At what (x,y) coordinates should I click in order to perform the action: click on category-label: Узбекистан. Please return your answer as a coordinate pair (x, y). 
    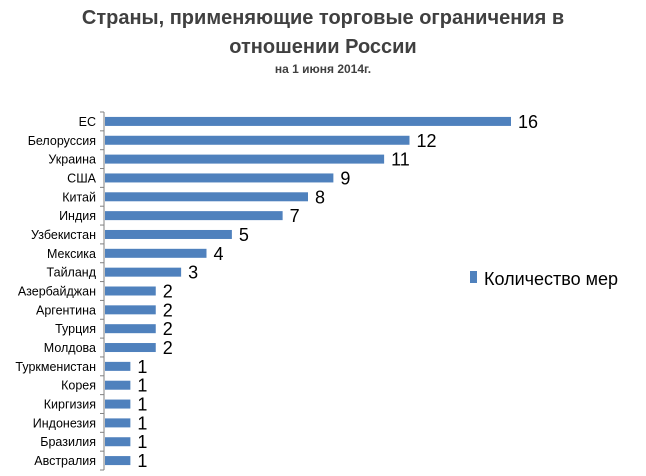
    Looking at the image, I should click on (63, 235).